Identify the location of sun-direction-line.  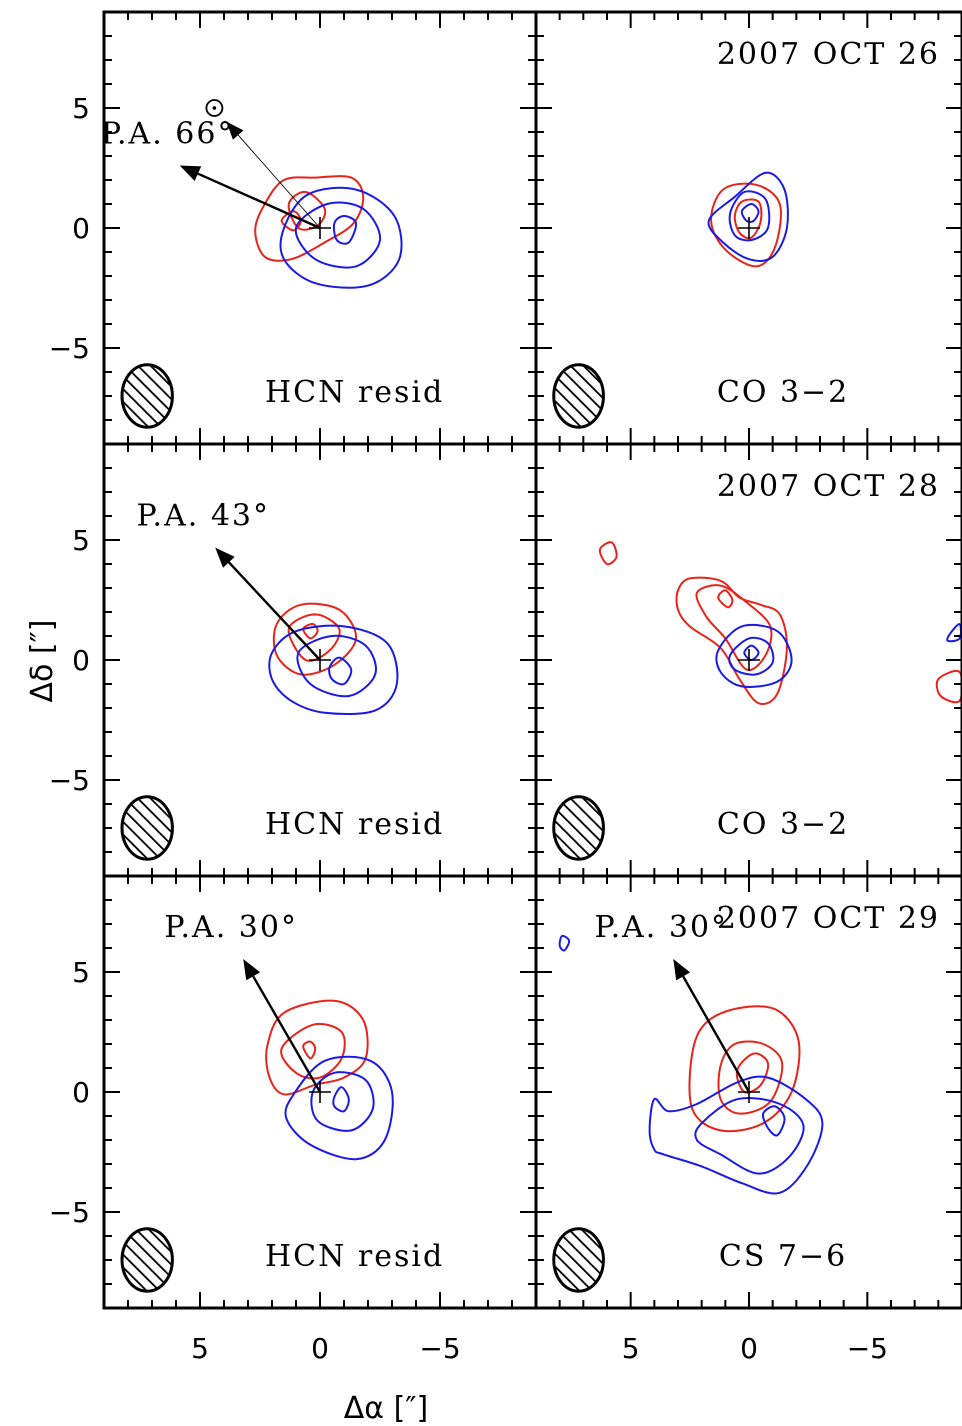
(279, 181).